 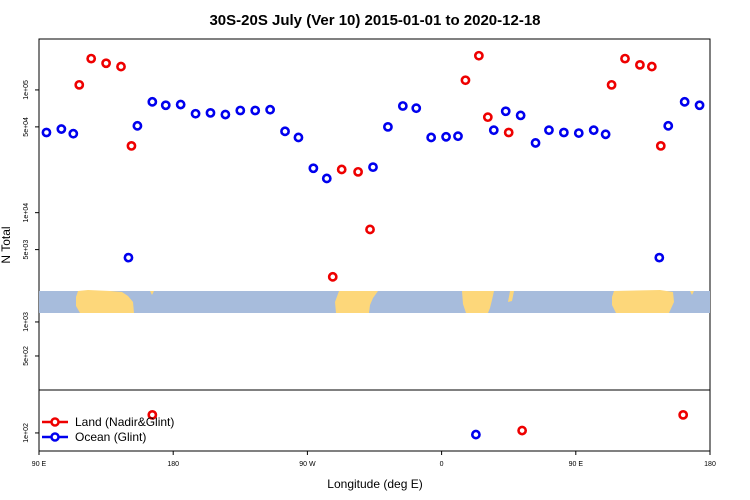 I want to click on legend-label-ocean: Ocean (Glint), so click(x=110, y=437).